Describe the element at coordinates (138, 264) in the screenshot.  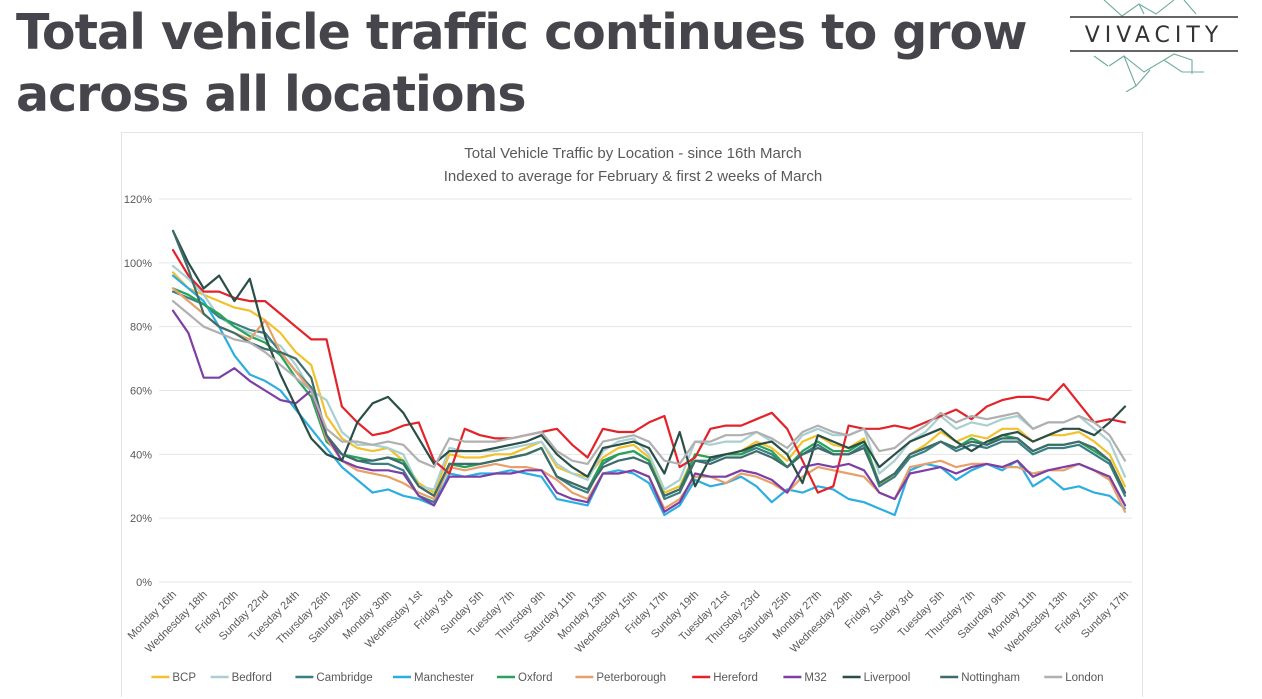
I see `y-tick-label: 100%` at that location.